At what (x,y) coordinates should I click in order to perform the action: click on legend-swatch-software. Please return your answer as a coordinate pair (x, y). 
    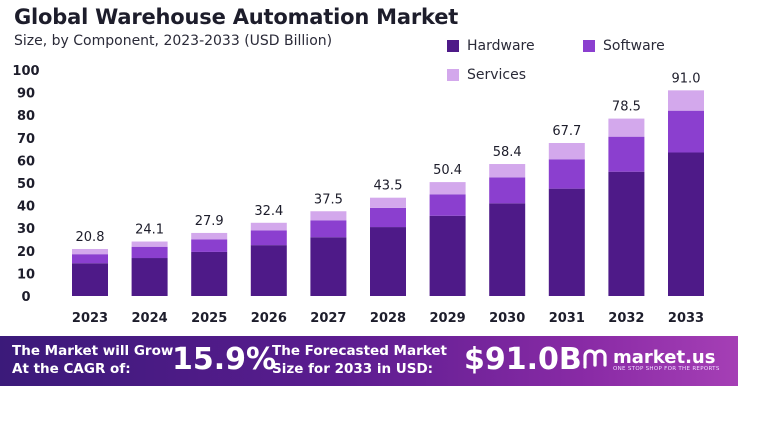
    Looking at the image, I should click on (589, 46).